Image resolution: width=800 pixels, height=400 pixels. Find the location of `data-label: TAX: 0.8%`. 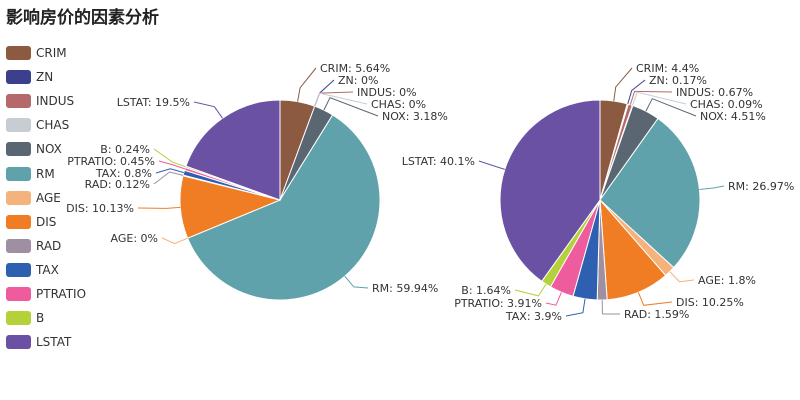

data-label: TAX: 0.8% is located at coordinates (123, 173).